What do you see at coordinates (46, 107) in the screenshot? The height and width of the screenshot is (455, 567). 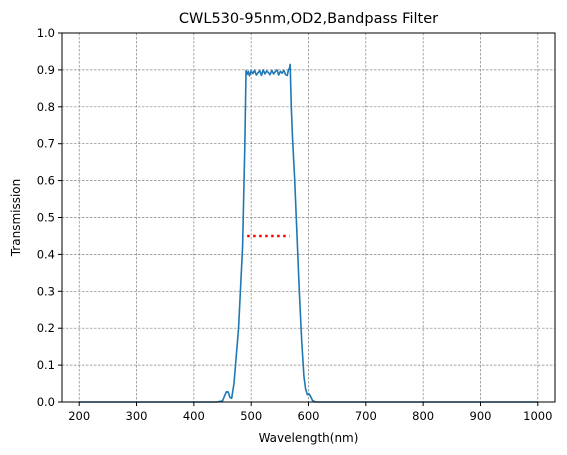 I see `y-tick-label: 0.8` at bounding box center [46, 107].